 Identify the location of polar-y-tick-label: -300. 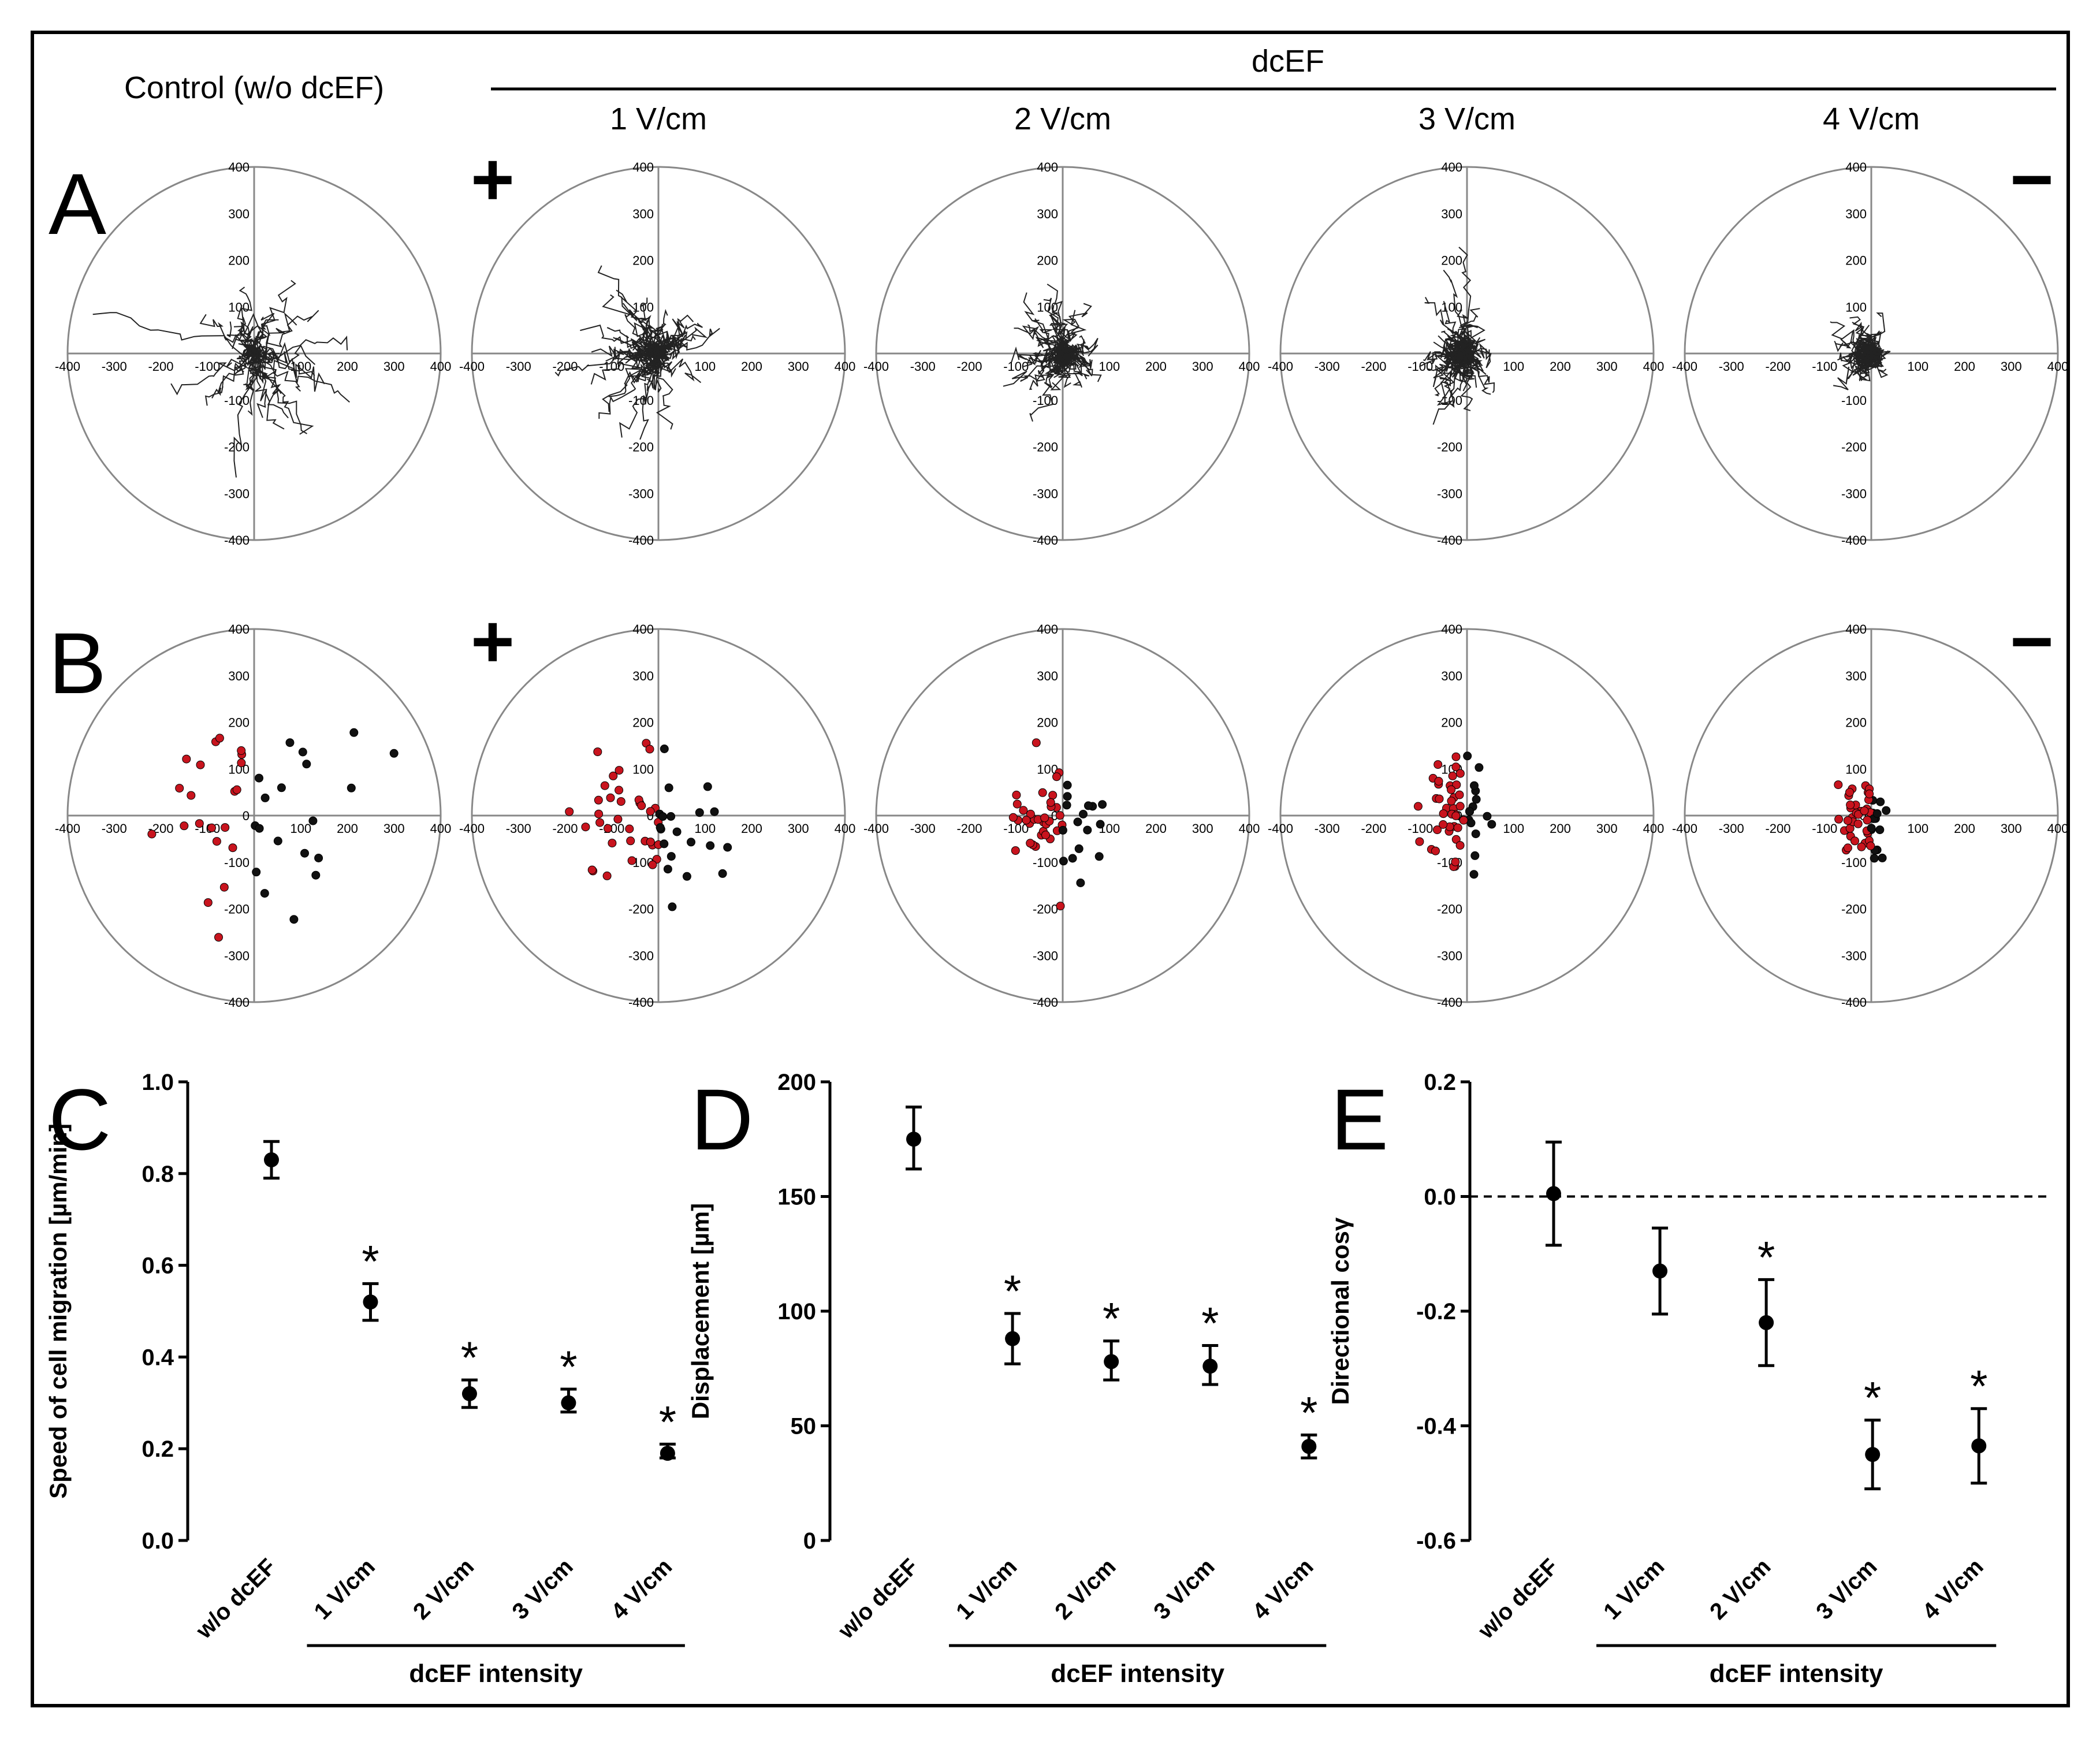
(1449, 493).